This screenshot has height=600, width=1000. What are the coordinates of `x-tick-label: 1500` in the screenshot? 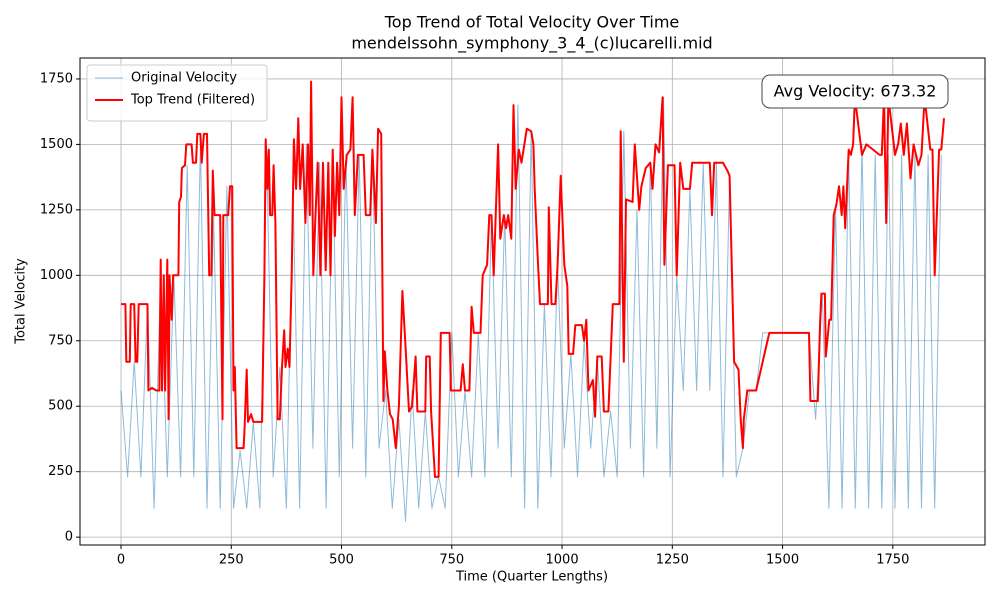 It's located at (782, 560).